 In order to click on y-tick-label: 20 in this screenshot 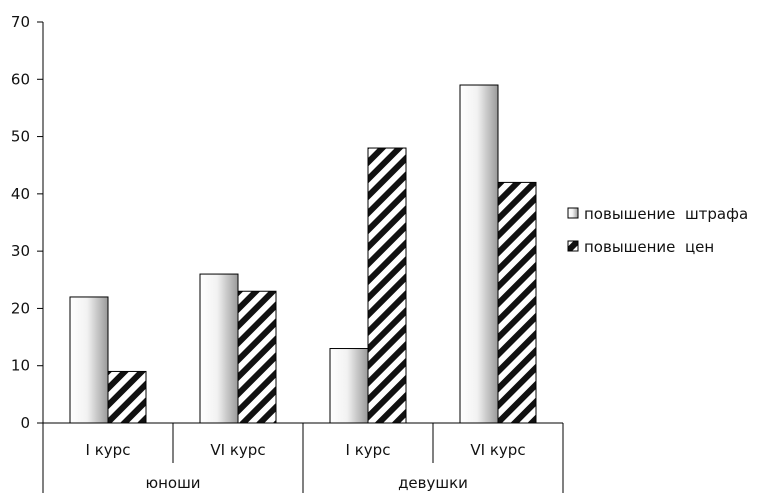, I will do `click(20, 308)`.